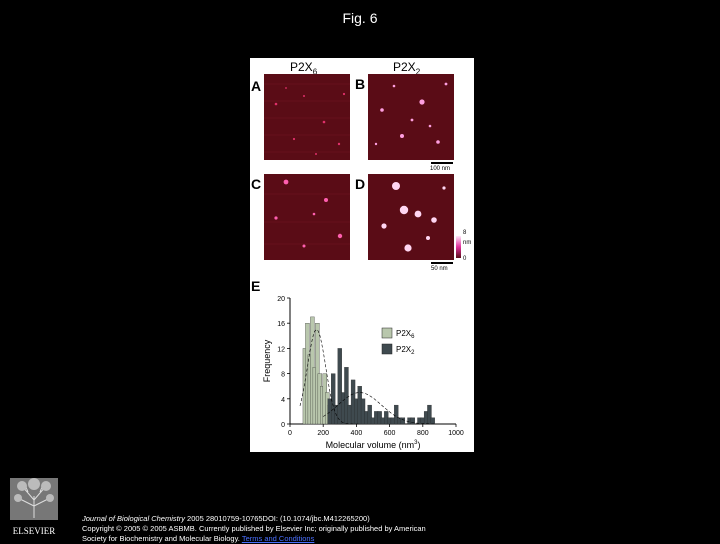  Describe the element at coordinates (329, 377) in the screenshot. I see `fit-curve-p2x6` at that location.